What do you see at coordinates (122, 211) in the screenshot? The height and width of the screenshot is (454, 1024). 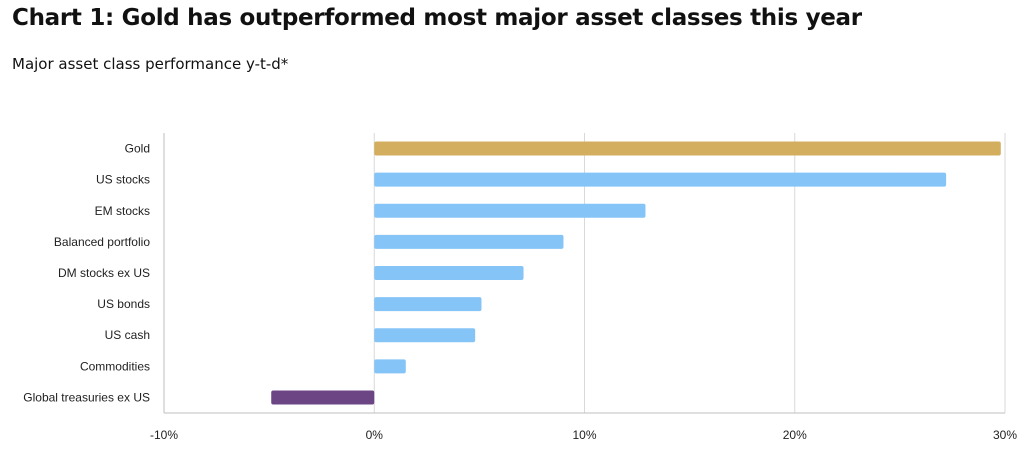 I see `category-label: EM stocks` at bounding box center [122, 211].